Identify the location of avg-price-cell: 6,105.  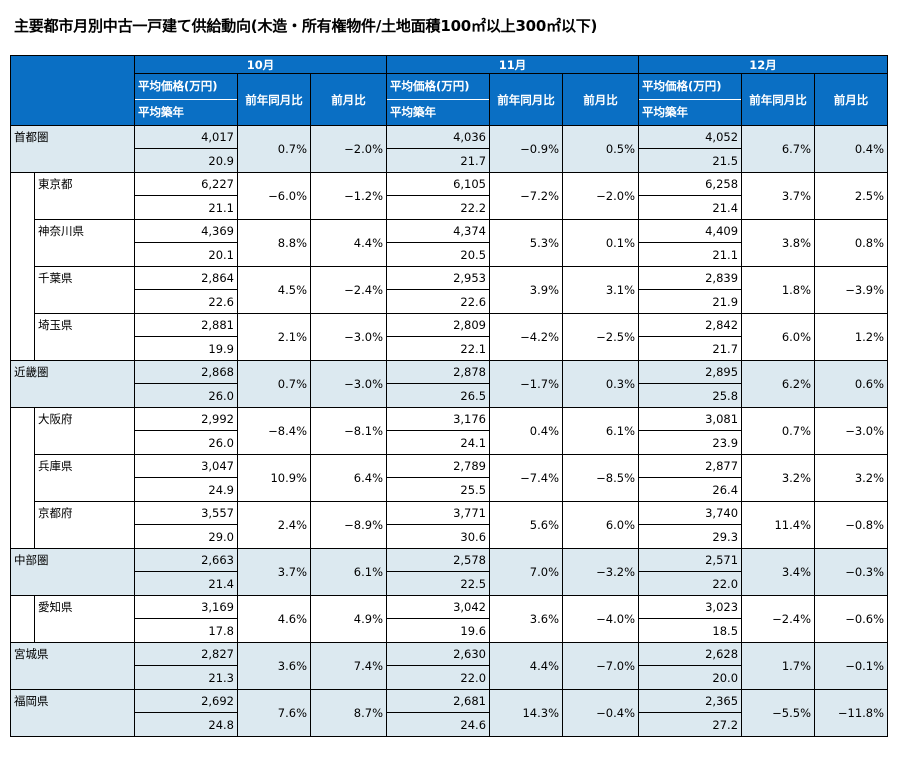
(438, 184).